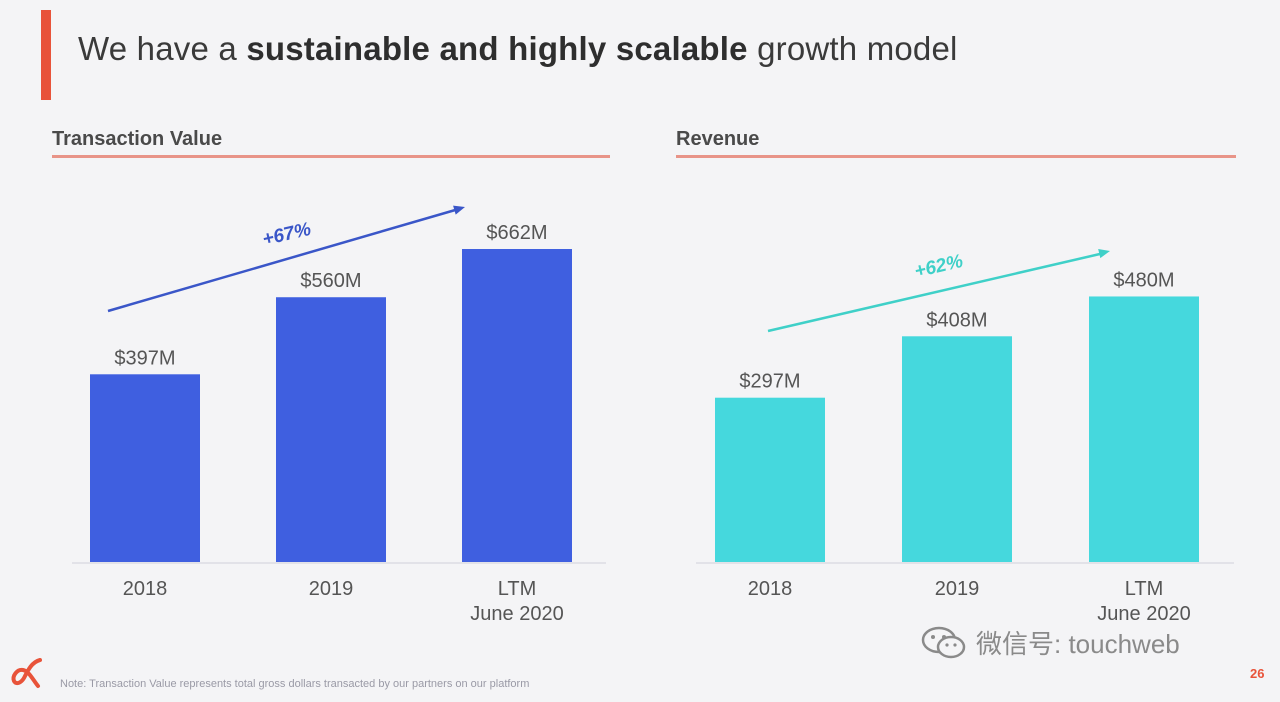 Image resolution: width=1280 pixels, height=702 pixels. I want to click on wechat-icon, so click(943, 642).